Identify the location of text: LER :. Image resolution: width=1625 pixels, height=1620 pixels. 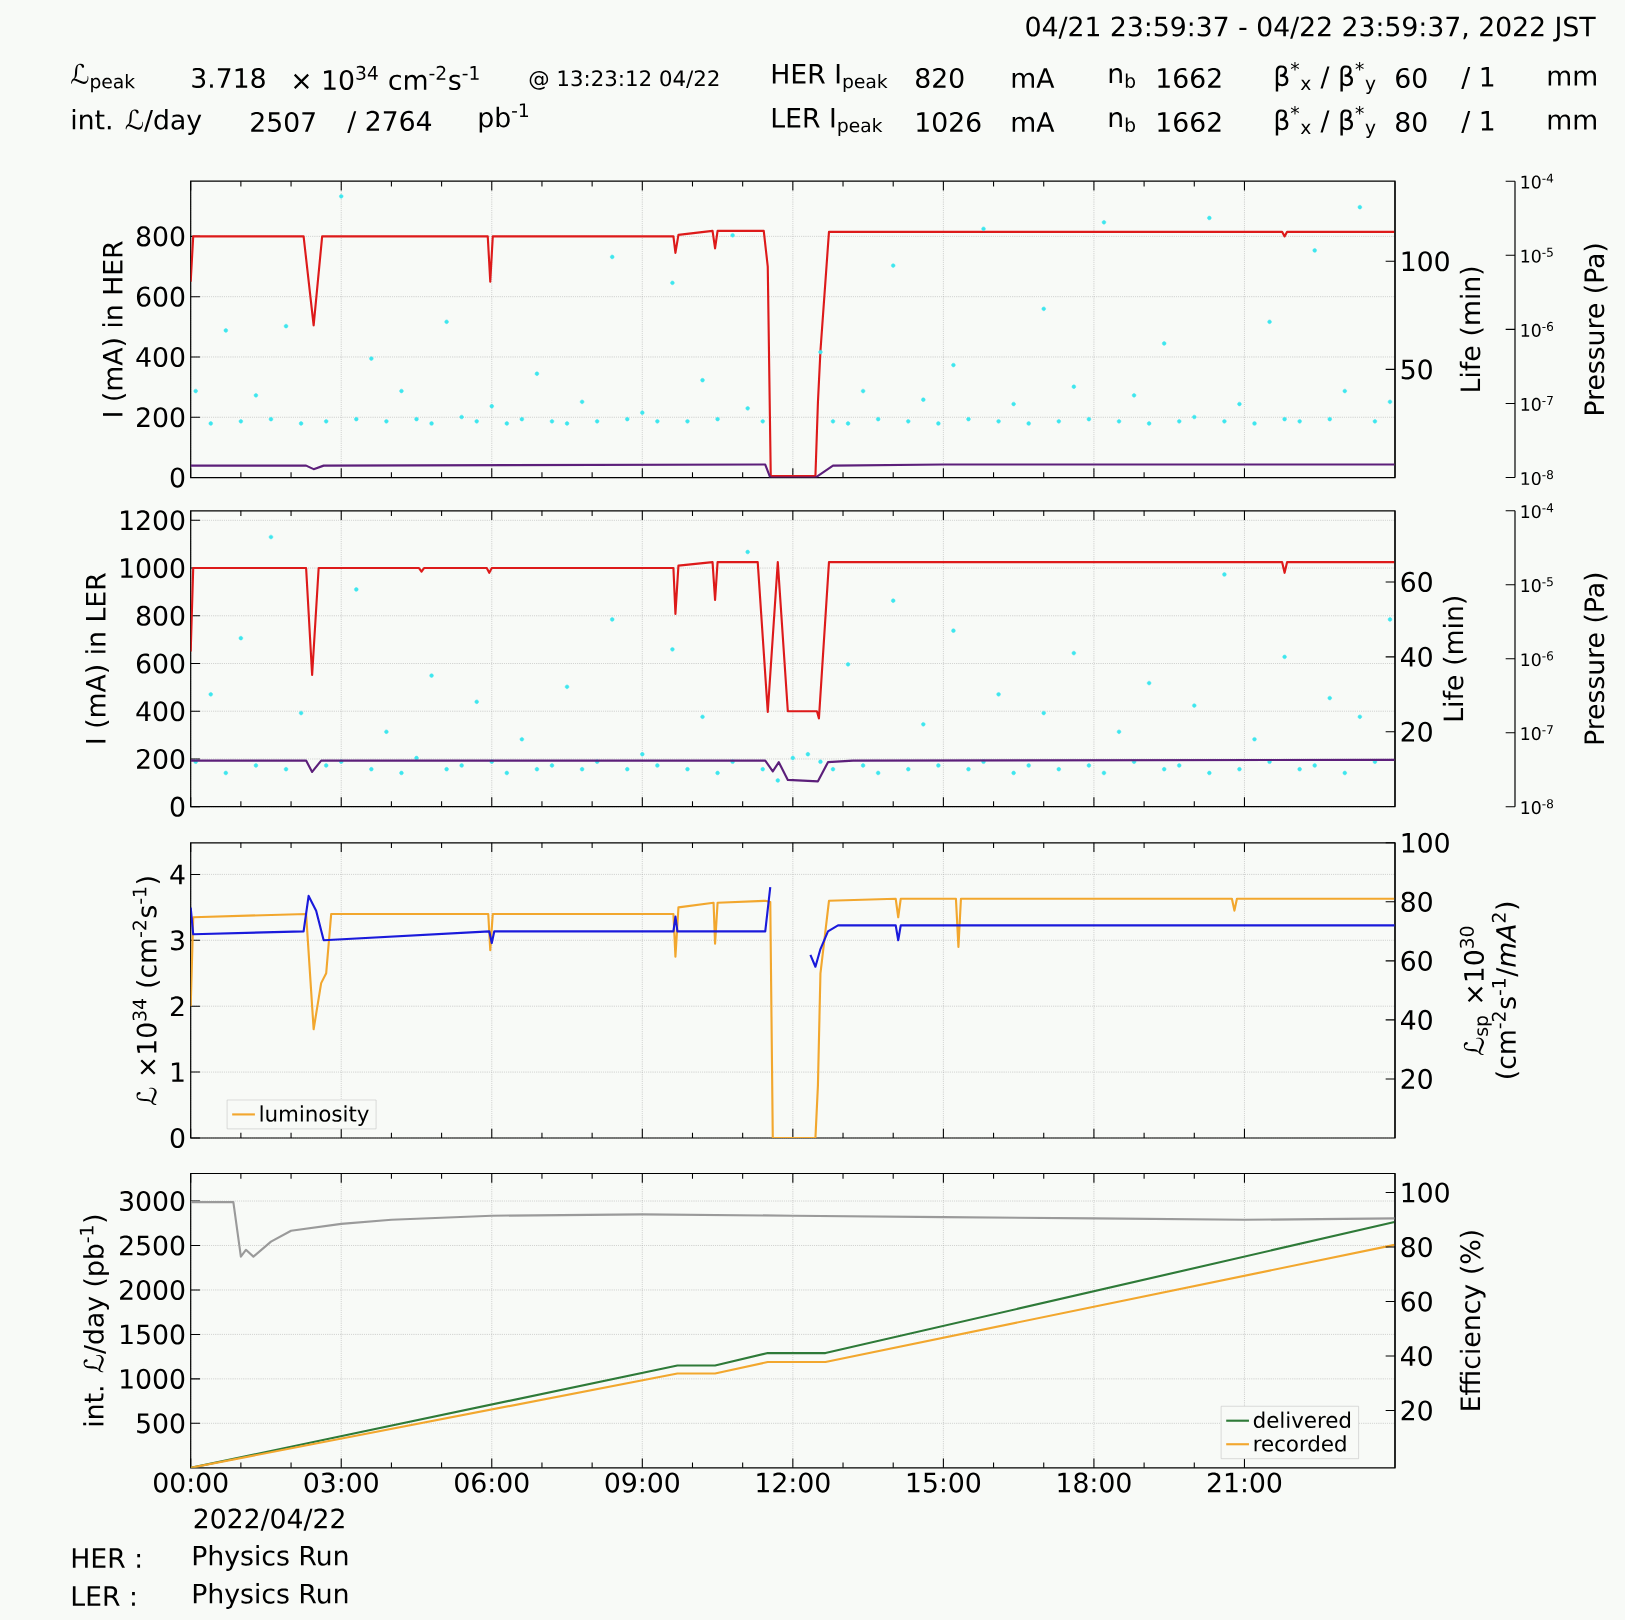
(103, 1596).